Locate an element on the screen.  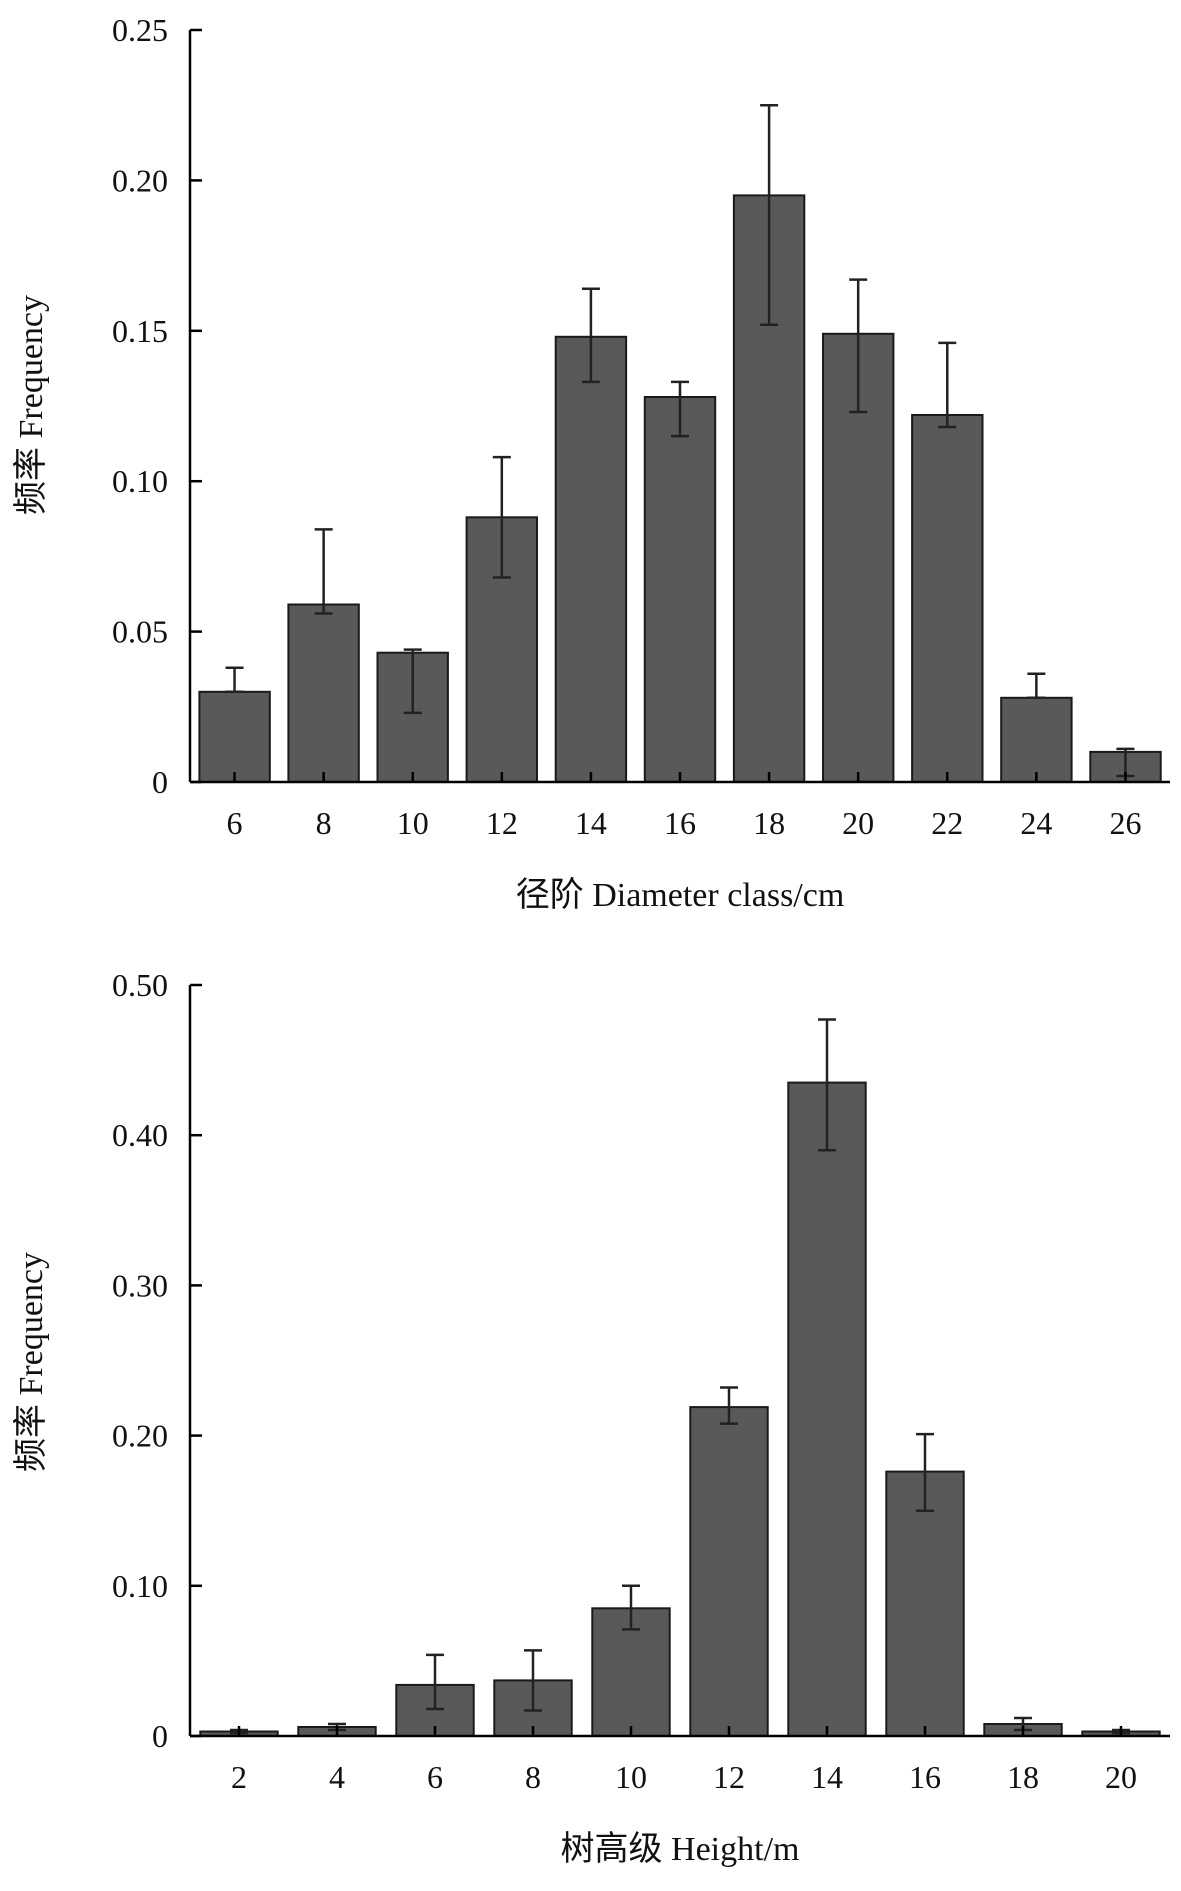
x-tick-label: 24 is located at coordinates (1036, 823).